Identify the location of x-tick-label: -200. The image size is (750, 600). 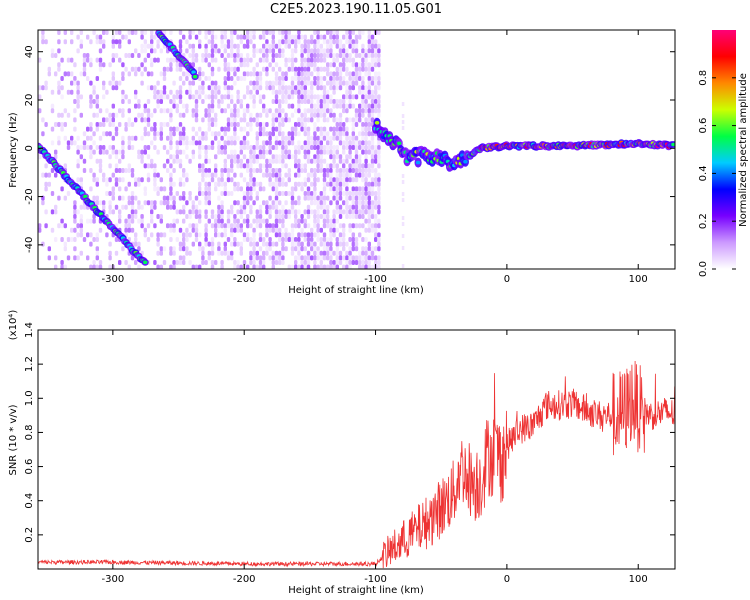
(244, 279).